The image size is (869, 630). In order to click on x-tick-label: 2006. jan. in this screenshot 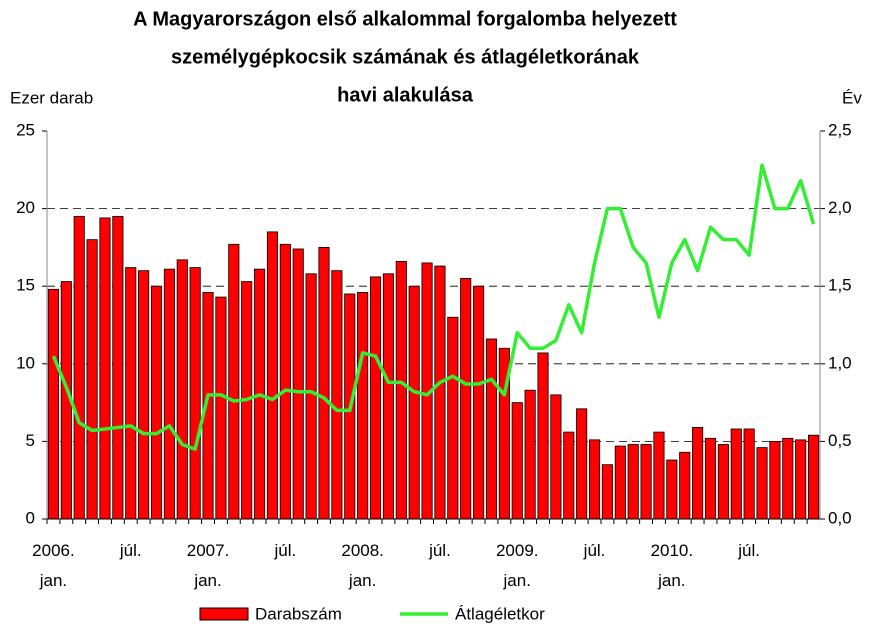, I will do `click(53, 565)`.